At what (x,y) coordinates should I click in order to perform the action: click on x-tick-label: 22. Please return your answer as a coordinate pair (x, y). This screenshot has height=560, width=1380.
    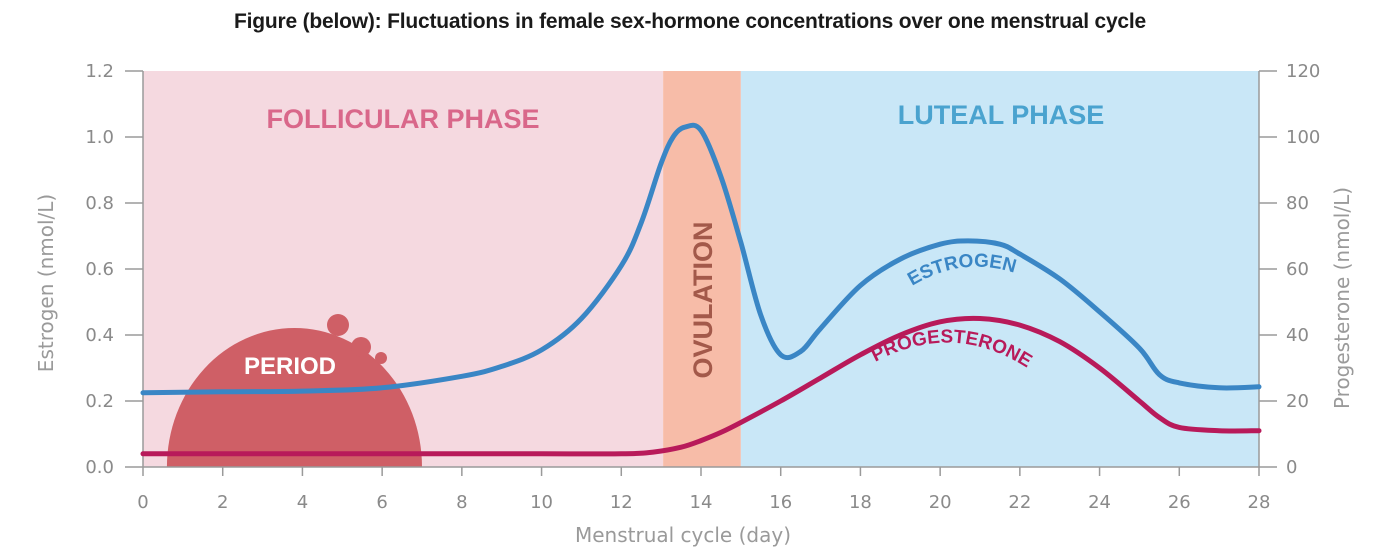
    Looking at the image, I should click on (1019, 502).